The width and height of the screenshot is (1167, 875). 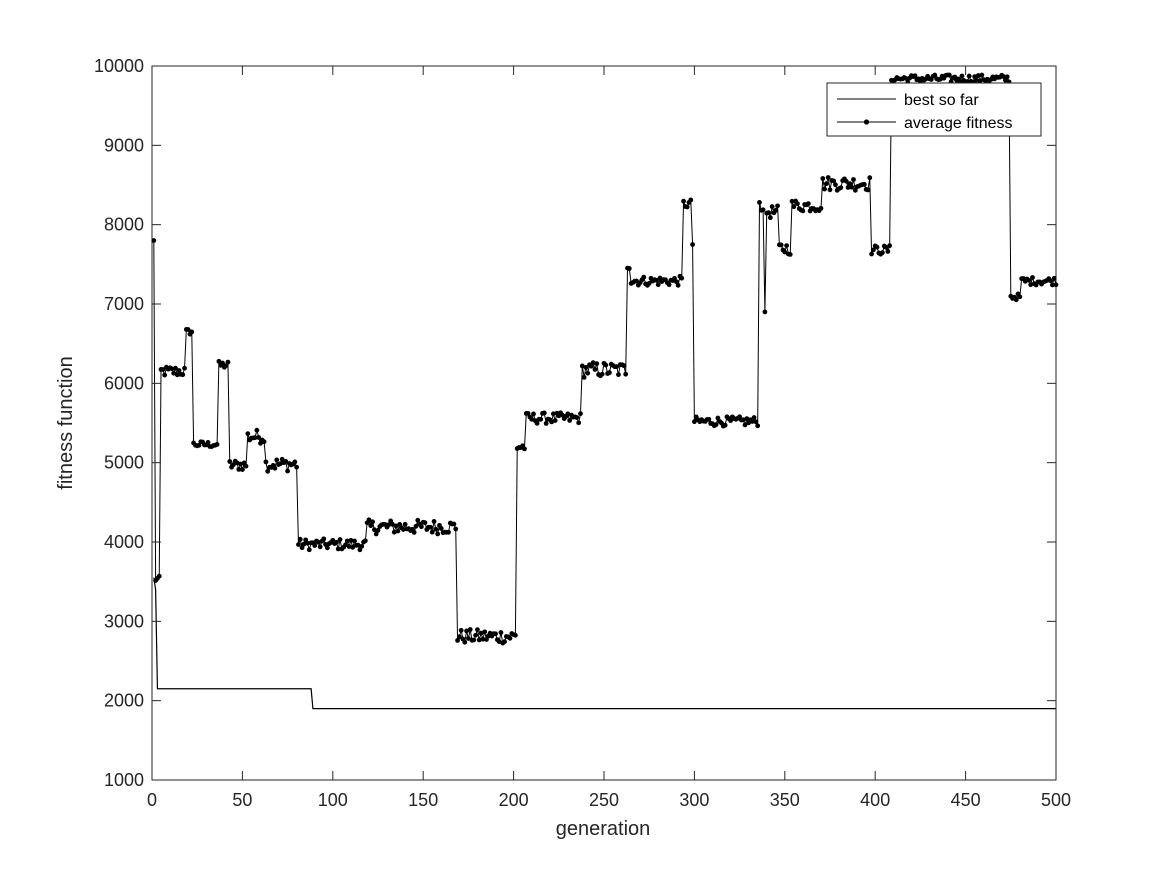 I want to click on x-tick-label: 0, so click(x=152, y=800).